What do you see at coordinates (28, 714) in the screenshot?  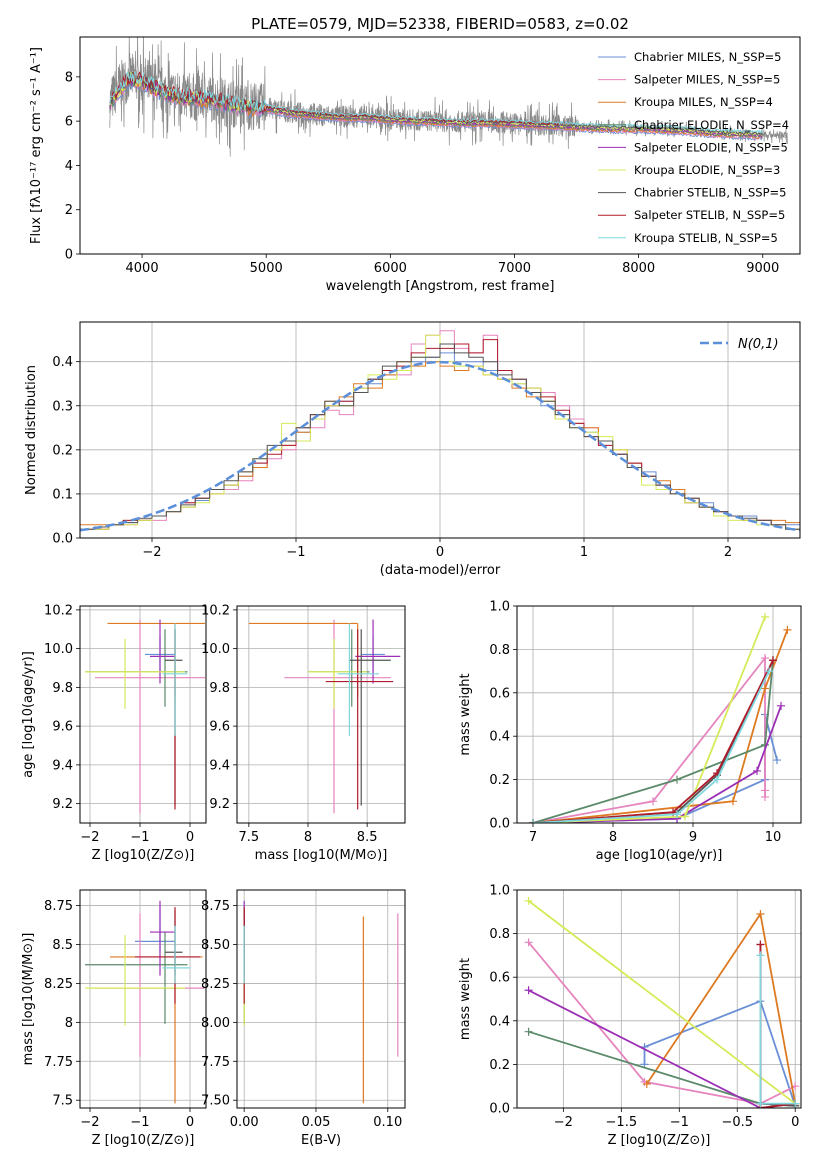 I see `y-axis-label: age [log10(age/yr)]` at bounding box center [28, 714].